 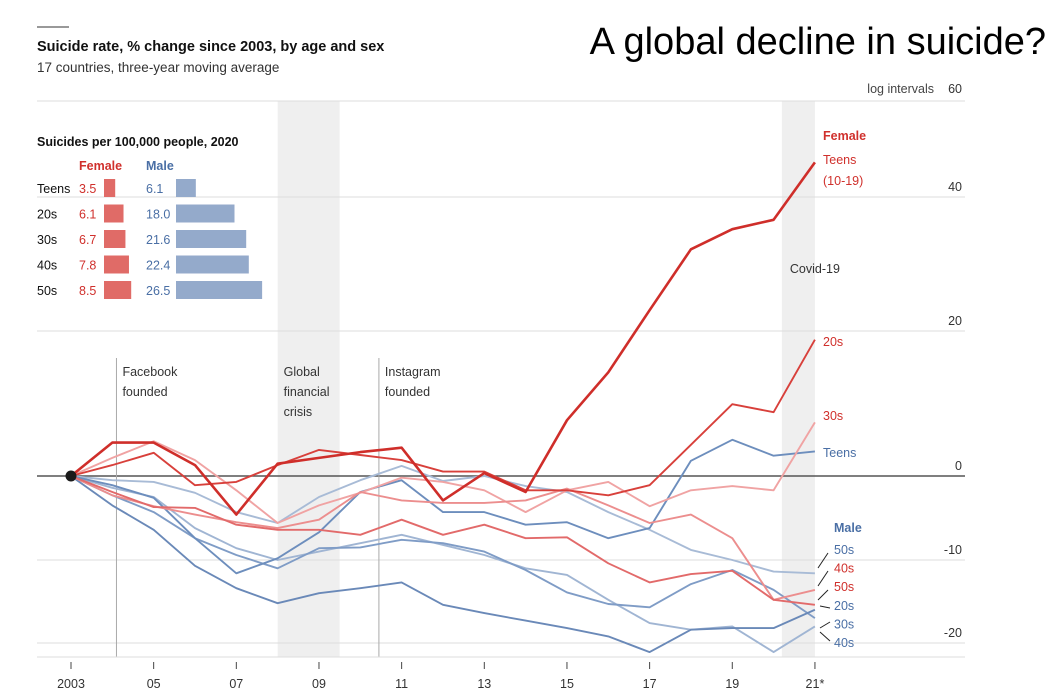 What do you see at coordinates (53, 27) in the screenshot?
I see `title-rule` at bounding box center [53, 27].